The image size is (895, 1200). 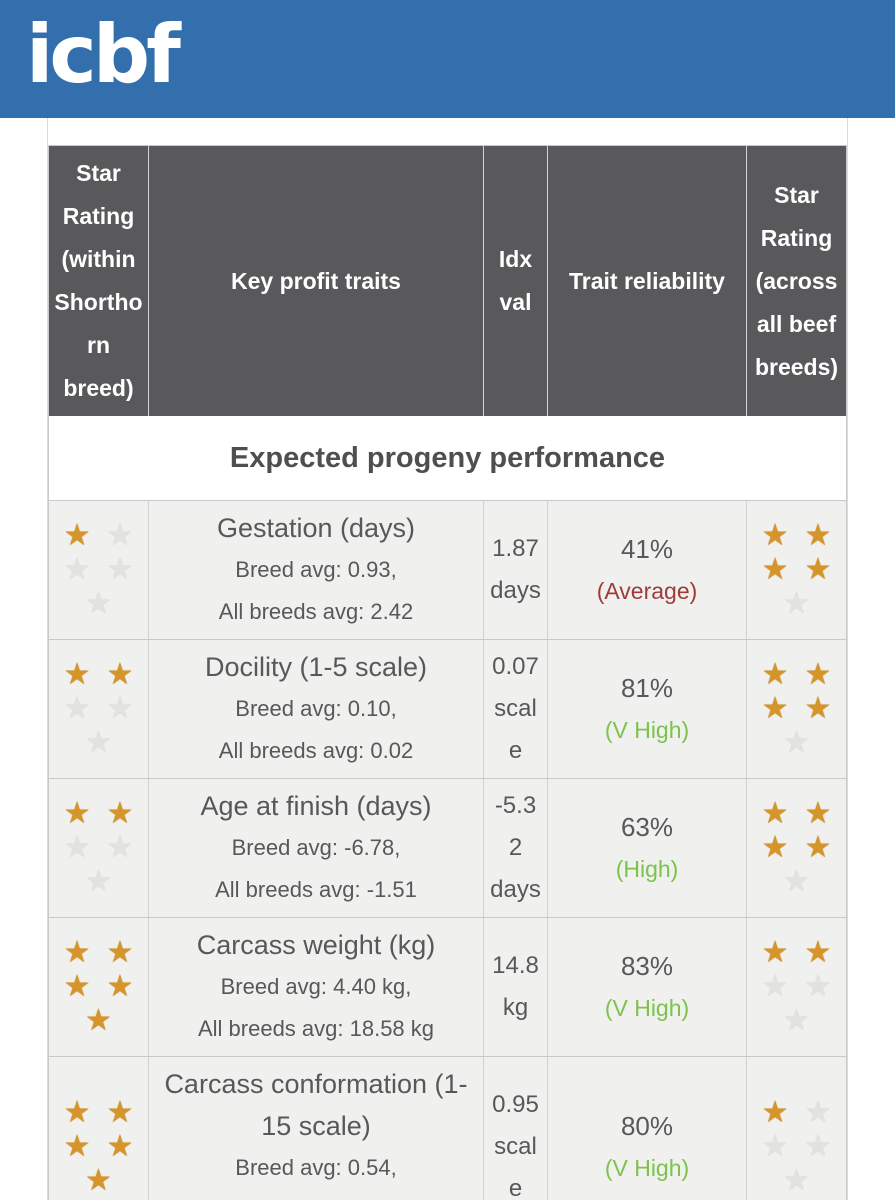 I want to click on trait-name: Carcass weight (kg), so click(x=316, y=945).